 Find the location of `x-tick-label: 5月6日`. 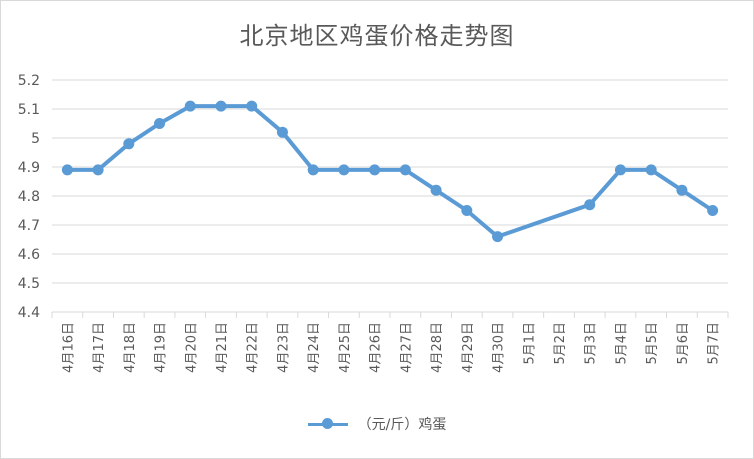

x-tick-label: 5月6日 is located at coordinates (683, 343).